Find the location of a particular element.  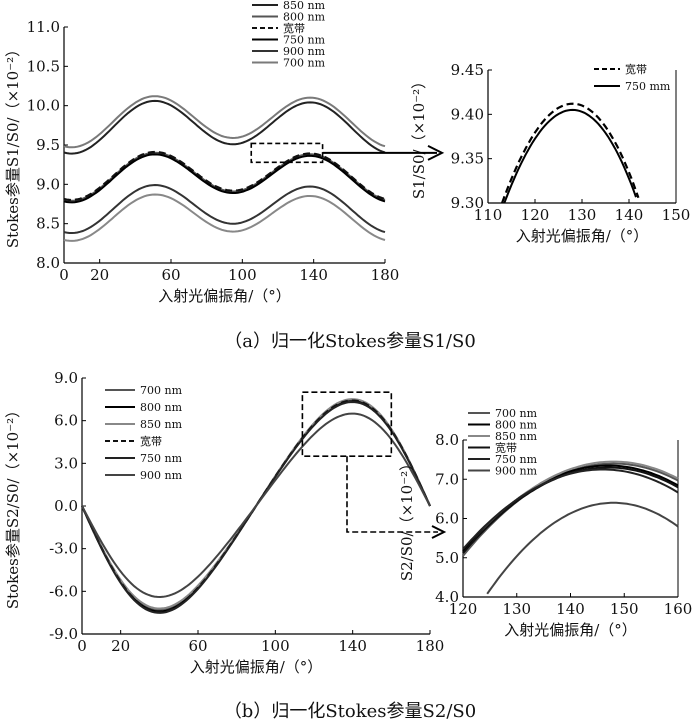

y-tick-label: 3.0 is located at coordinates (66, 463).